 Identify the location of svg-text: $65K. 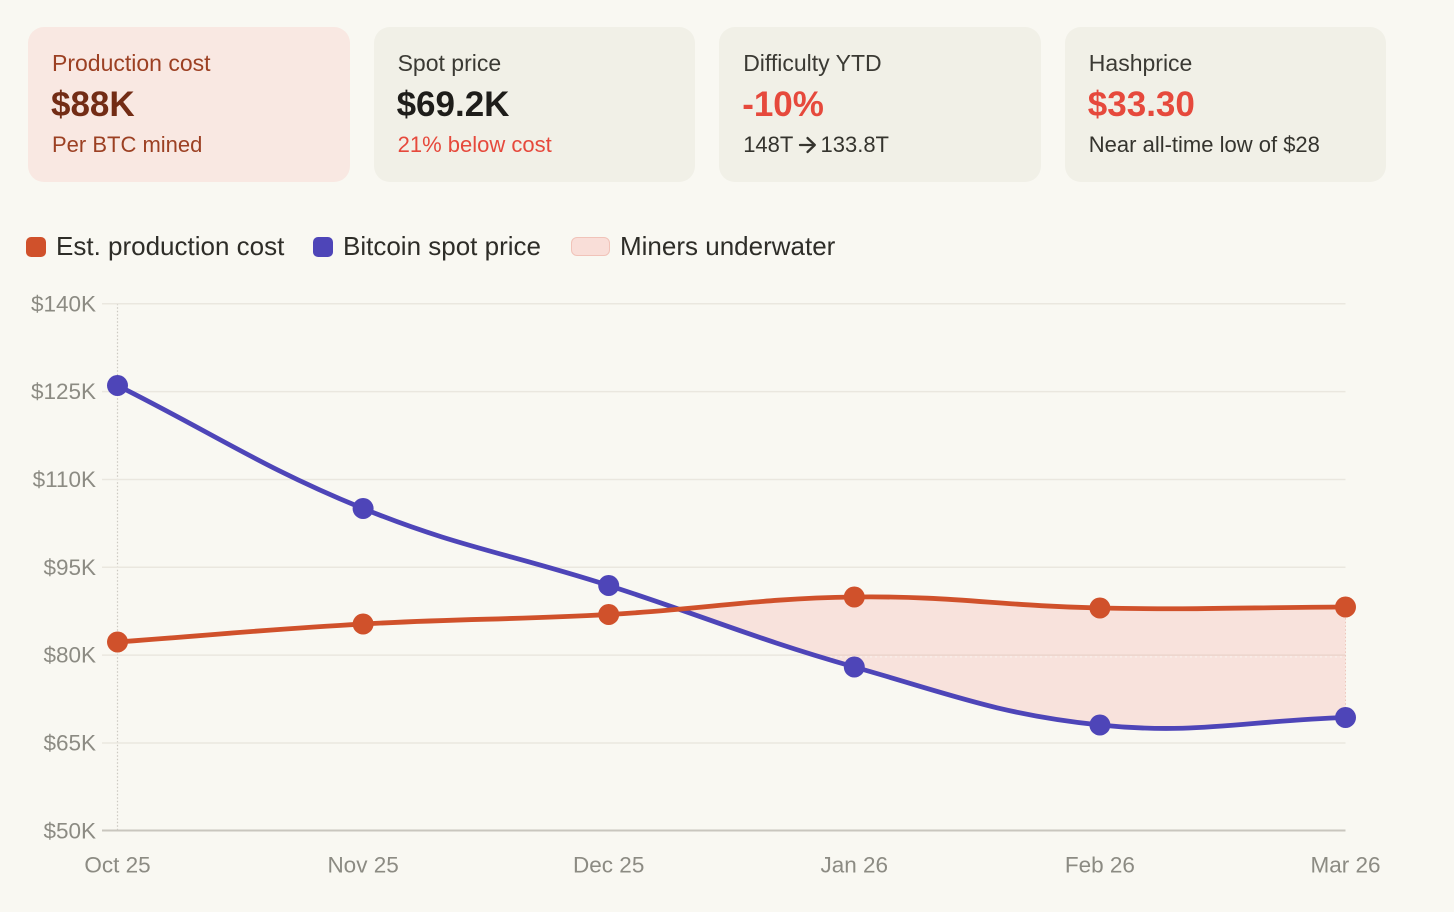
(69, 743).